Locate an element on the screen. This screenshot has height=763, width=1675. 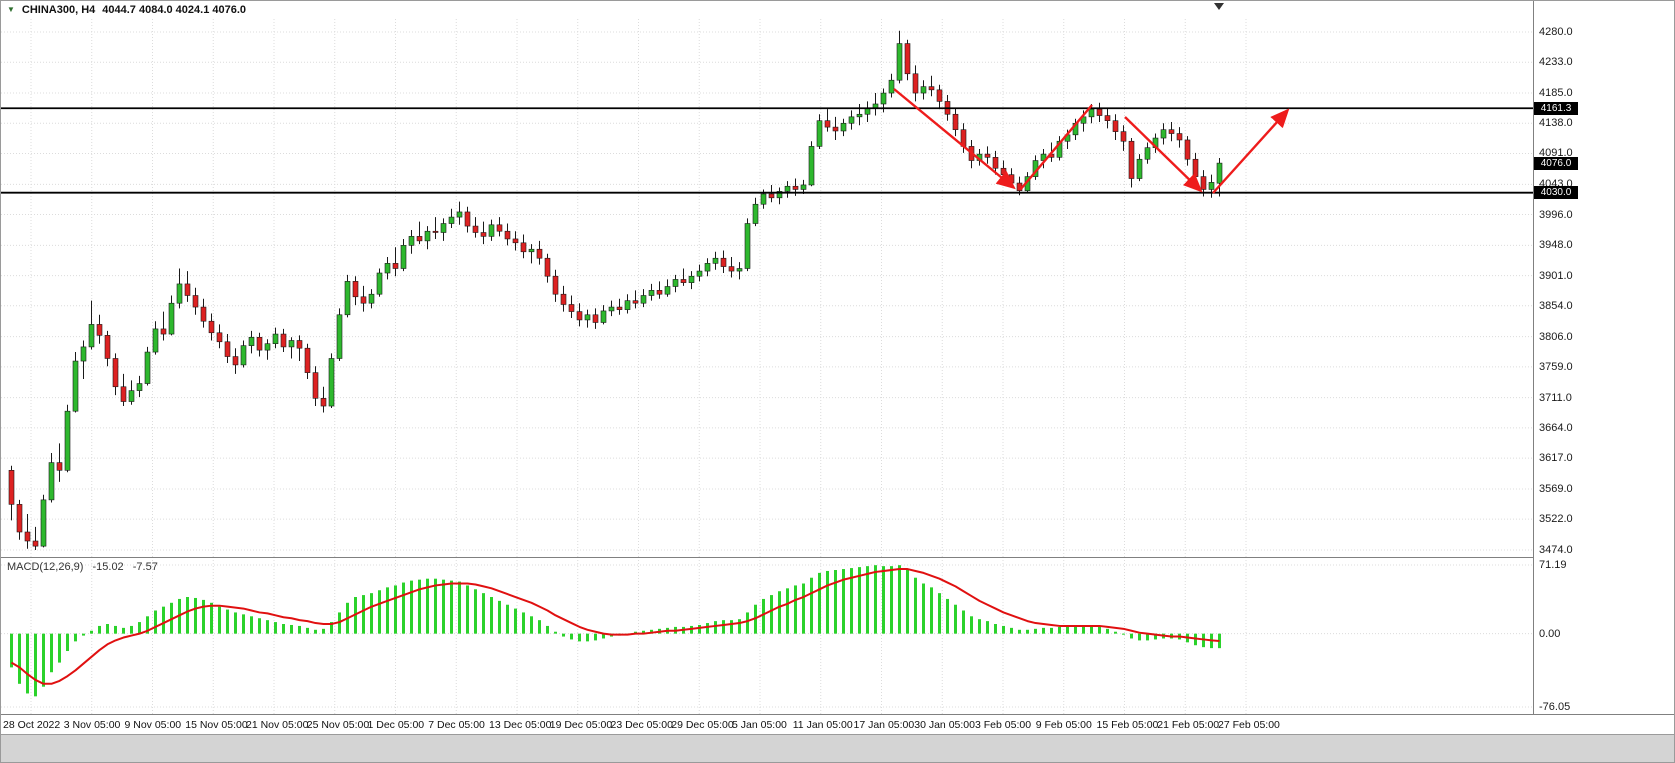
date-label: 3 Feb 05:00 is located at coordinates (1003, 725).